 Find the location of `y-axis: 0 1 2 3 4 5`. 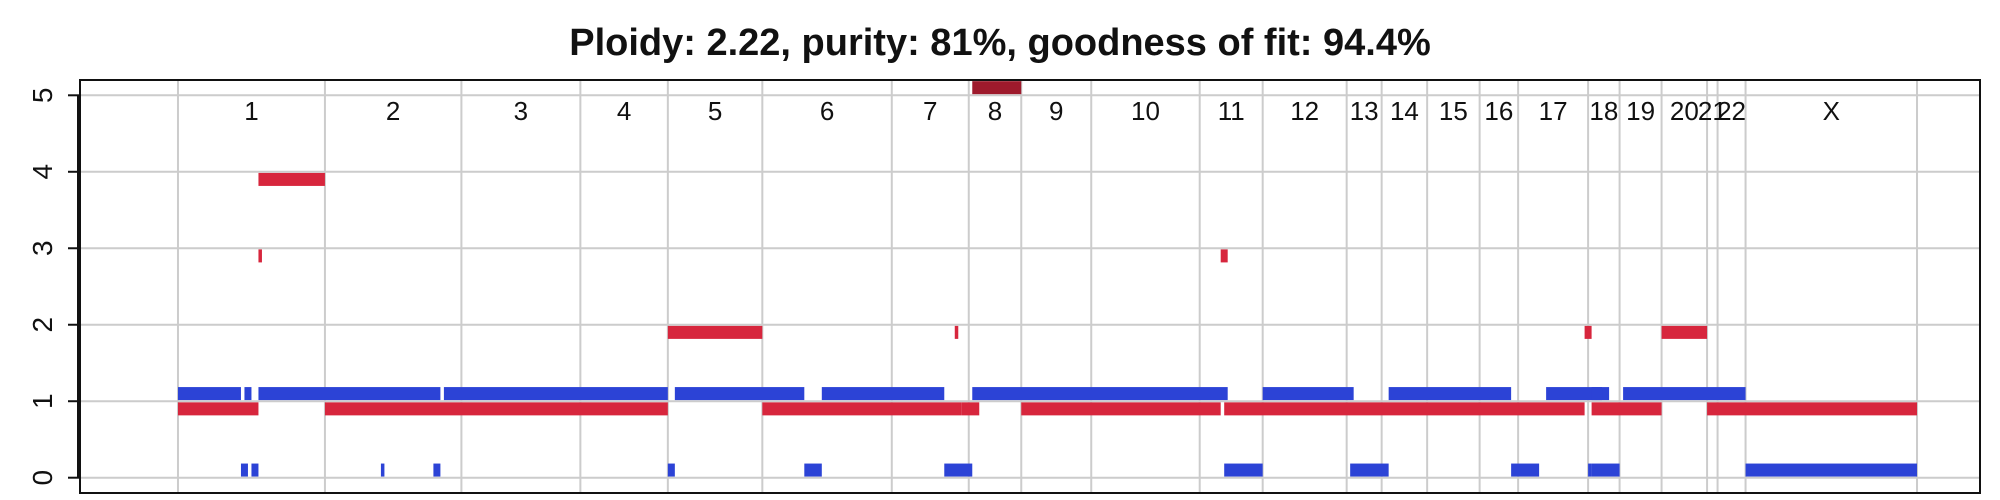

y-axis: 0 1 2 3 4 5 is located at coordinates (53, 287).